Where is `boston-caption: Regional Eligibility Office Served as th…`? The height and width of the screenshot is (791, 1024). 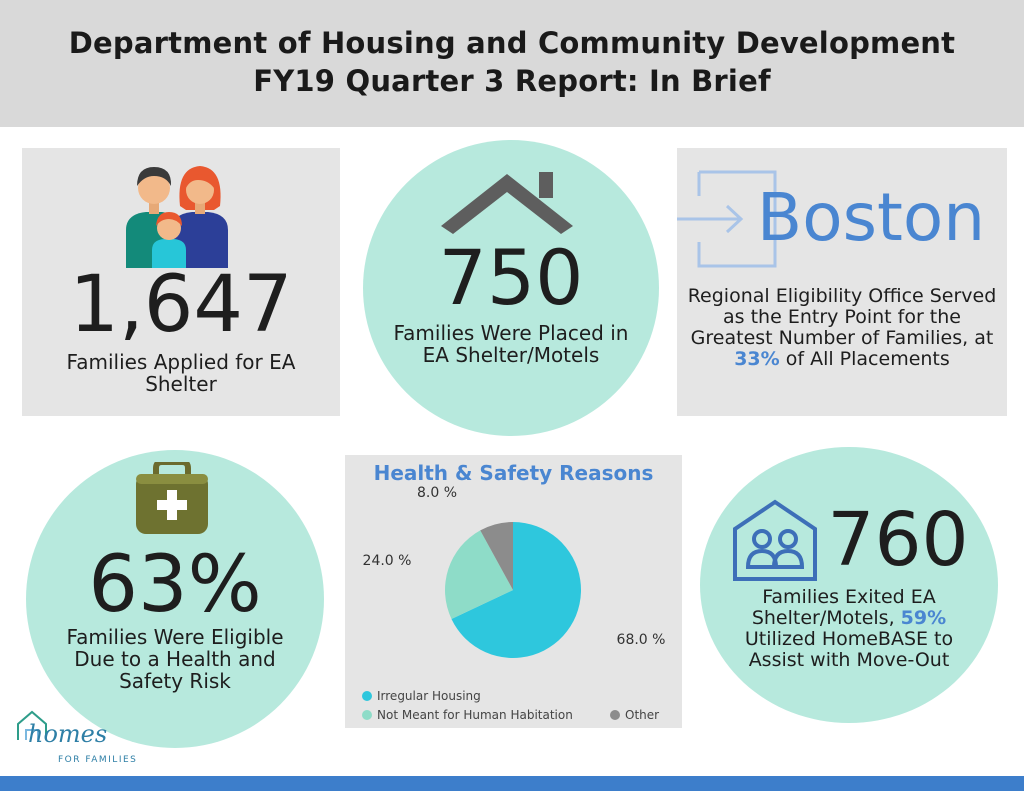
boston-caption: Regional Eligibility Office Served as th… is located at coordinates (842, 328).